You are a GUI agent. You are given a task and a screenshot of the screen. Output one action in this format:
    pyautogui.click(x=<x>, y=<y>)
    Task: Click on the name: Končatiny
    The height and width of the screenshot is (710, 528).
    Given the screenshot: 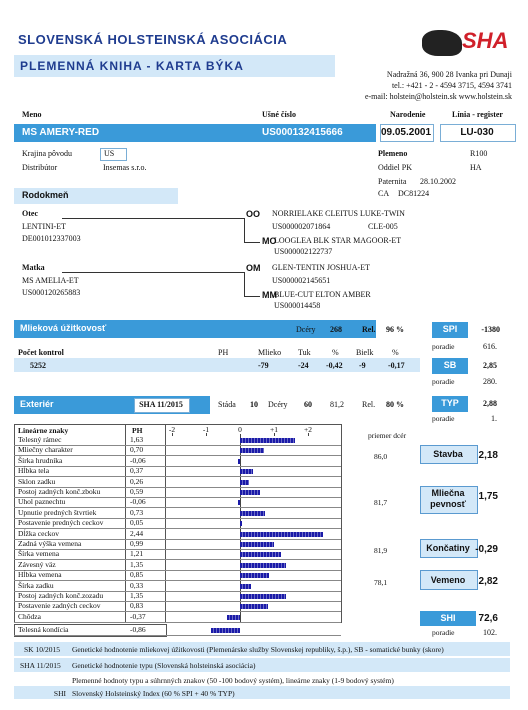 What is the action you would take?
    pyautogui.click(x=448, y=548)
    